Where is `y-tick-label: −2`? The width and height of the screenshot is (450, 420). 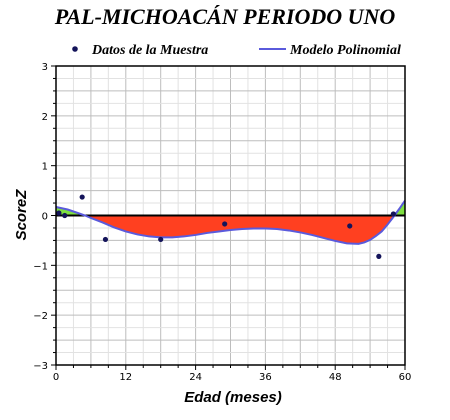
y-tick-label: −2 is located at coordinates (40, 316).